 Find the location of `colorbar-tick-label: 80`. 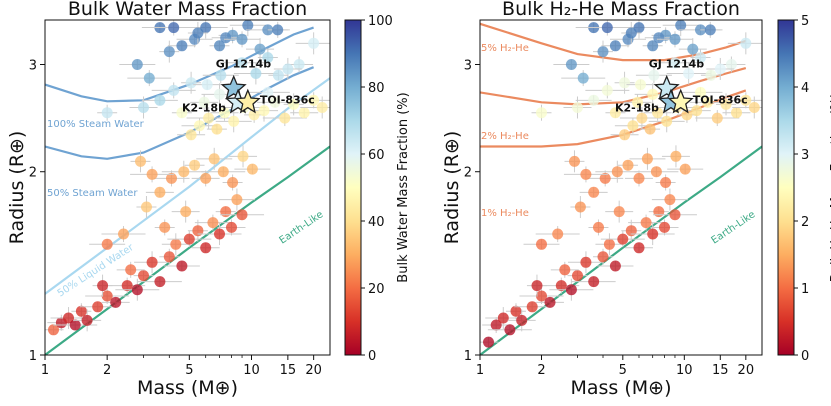

colorbar-tick-label: 80 is located at coordinates (376, 88).